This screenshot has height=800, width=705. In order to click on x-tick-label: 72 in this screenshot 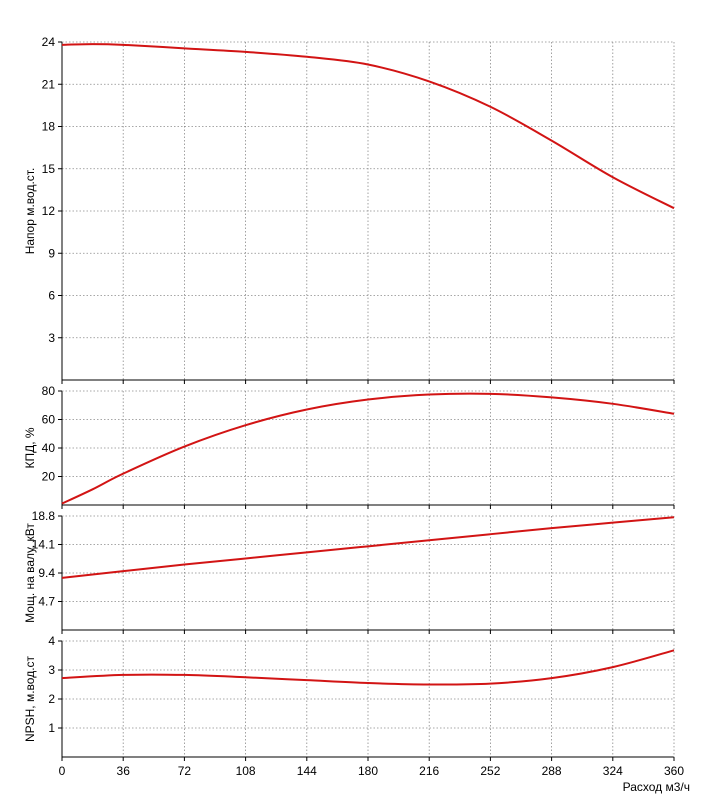, I will do `click(185, 771)`.